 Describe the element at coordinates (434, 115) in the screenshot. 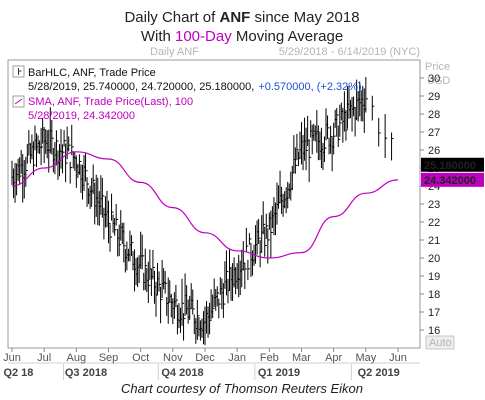

I see `y-tick-label: 28` at that location.